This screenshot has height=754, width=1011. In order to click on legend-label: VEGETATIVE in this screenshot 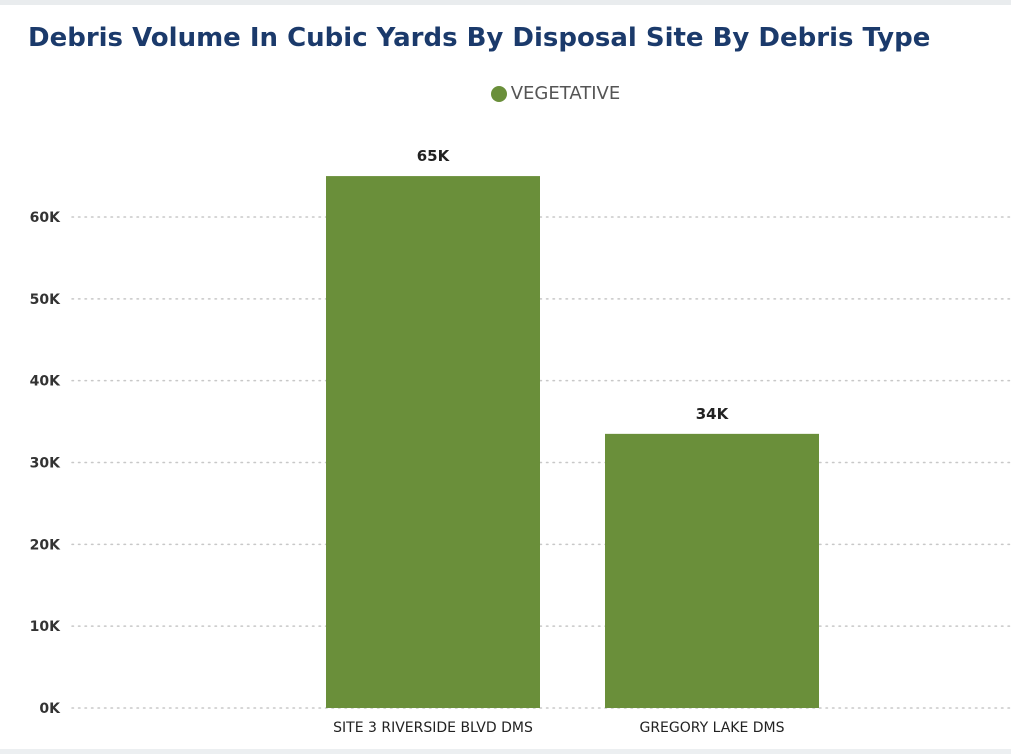, I will do `click(565, 93)`.